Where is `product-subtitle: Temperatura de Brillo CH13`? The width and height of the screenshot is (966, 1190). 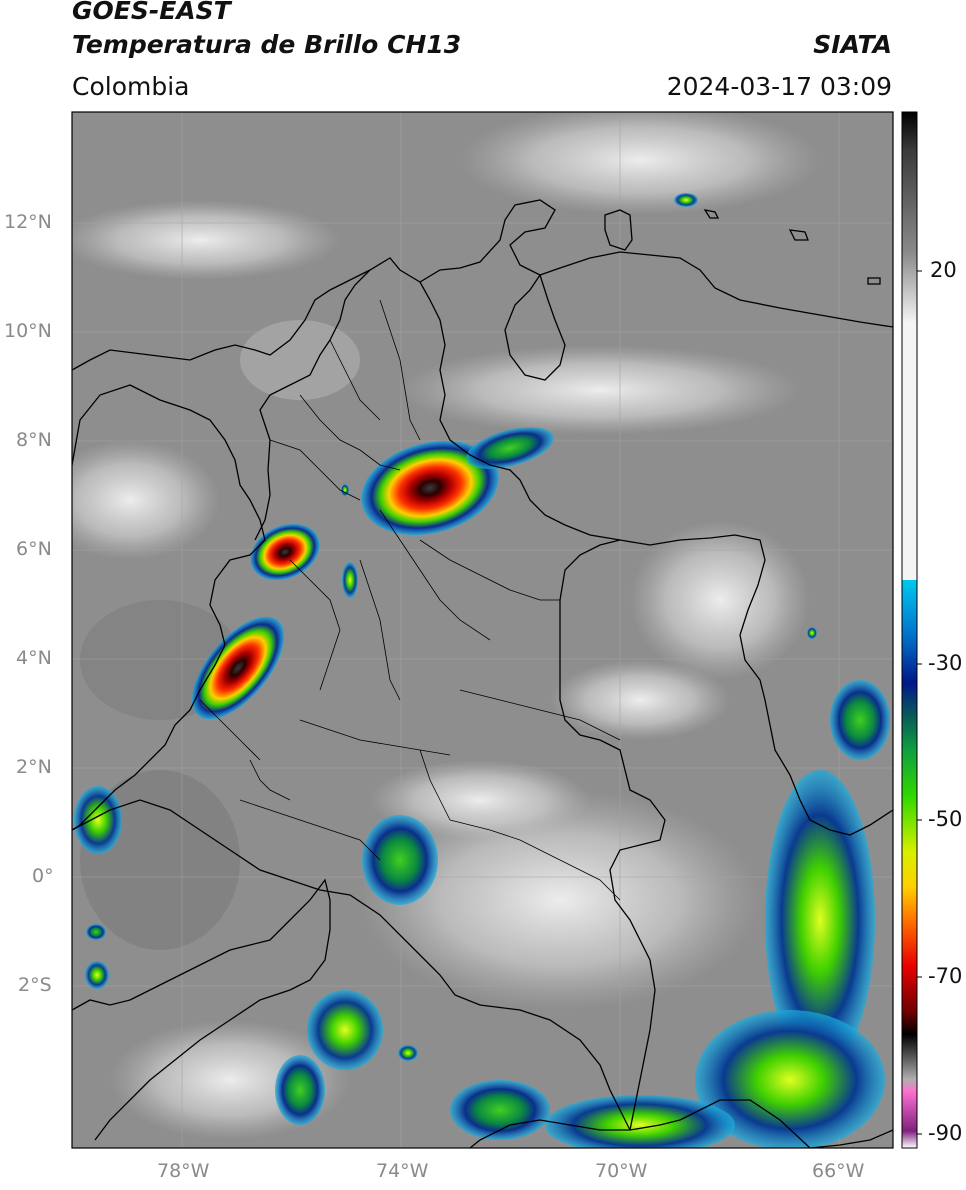 product-subtitle: Temperatura de Brillo CH13 is located at coordinates (267, 44).